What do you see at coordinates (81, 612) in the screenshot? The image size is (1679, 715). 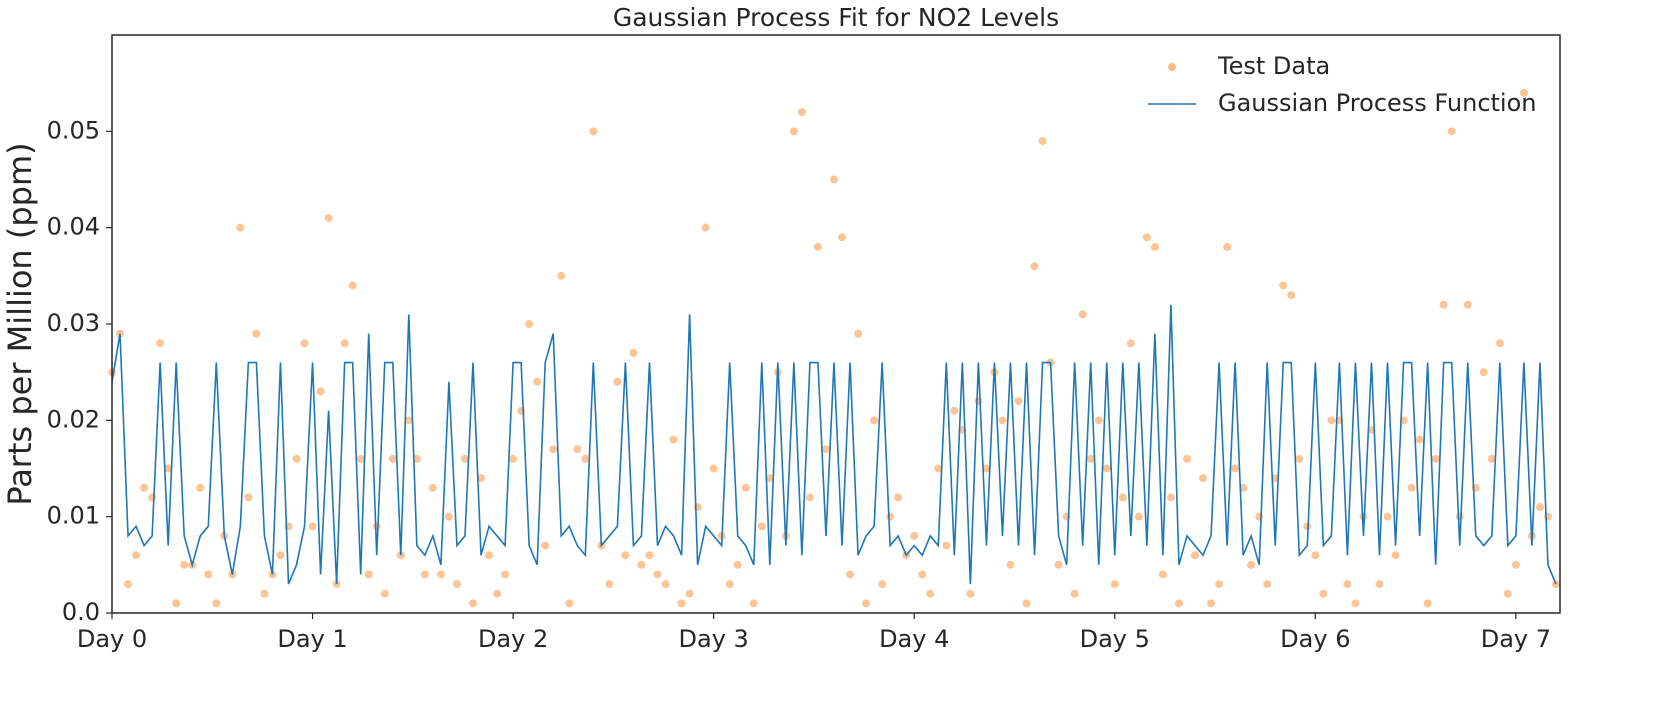 I see `y-tick-label: 0.0` at bounding box center [81, 612].